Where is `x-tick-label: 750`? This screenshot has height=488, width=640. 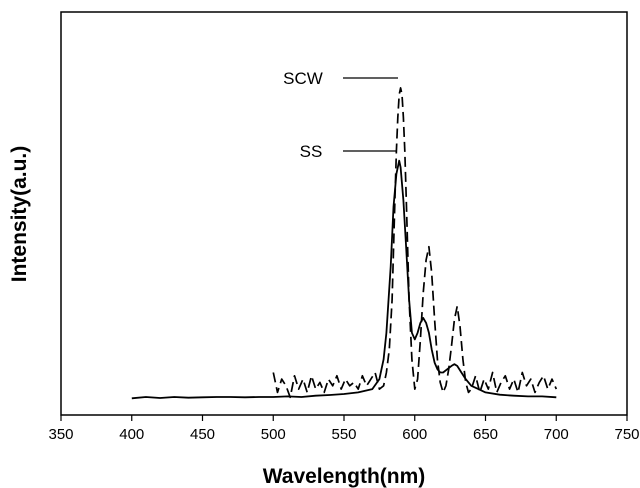 x-tick-label: 750 is located at coordinates (626, 434).